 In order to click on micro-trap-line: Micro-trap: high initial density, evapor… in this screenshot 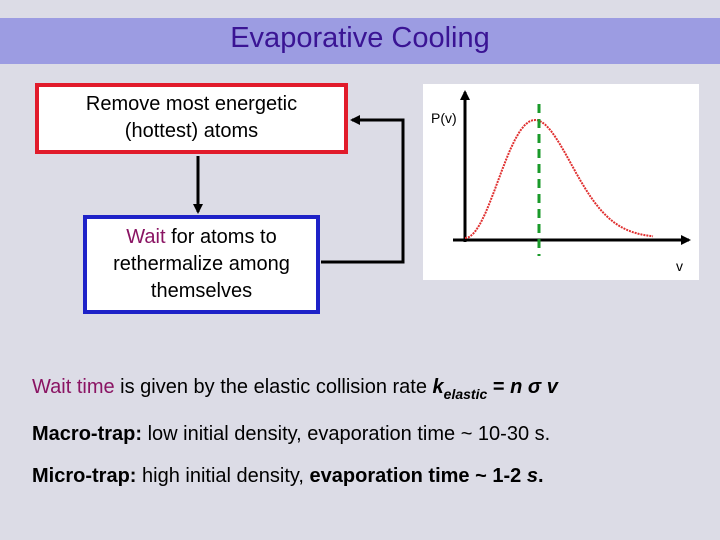, I will do `click(288, 476)`.